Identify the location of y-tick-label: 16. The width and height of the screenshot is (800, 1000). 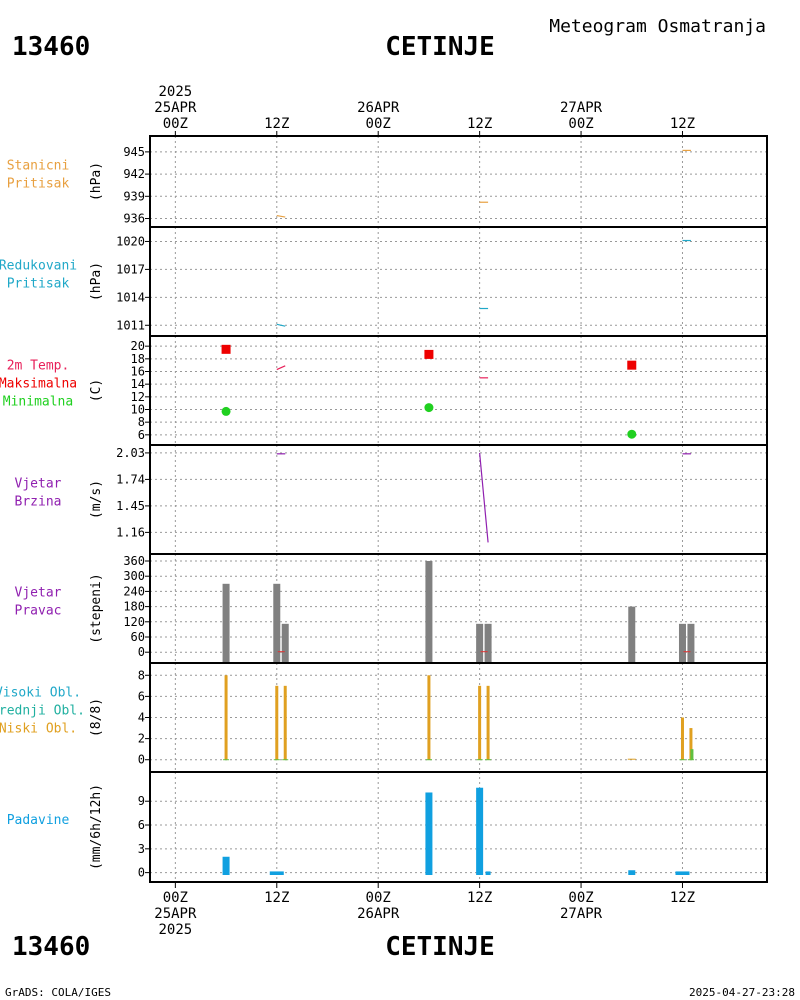
(138, 372).